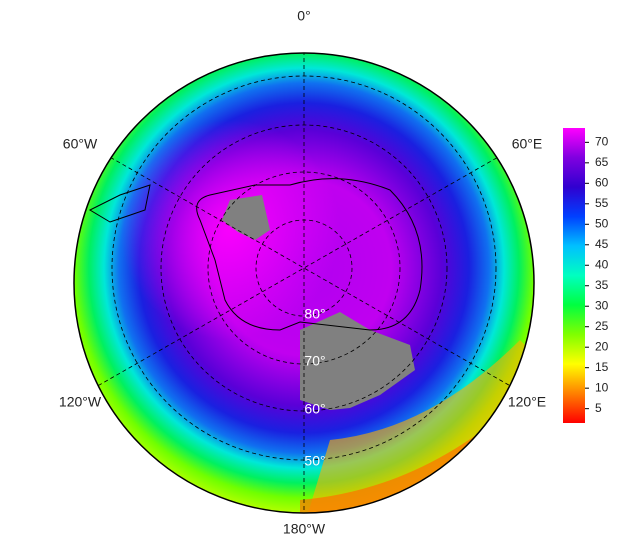 The height and width of the screenshot is (557, 625). Describe the element at coordinates (602, 367) in the screenshot. I see `colorbar-tick-label: 15` at that location.